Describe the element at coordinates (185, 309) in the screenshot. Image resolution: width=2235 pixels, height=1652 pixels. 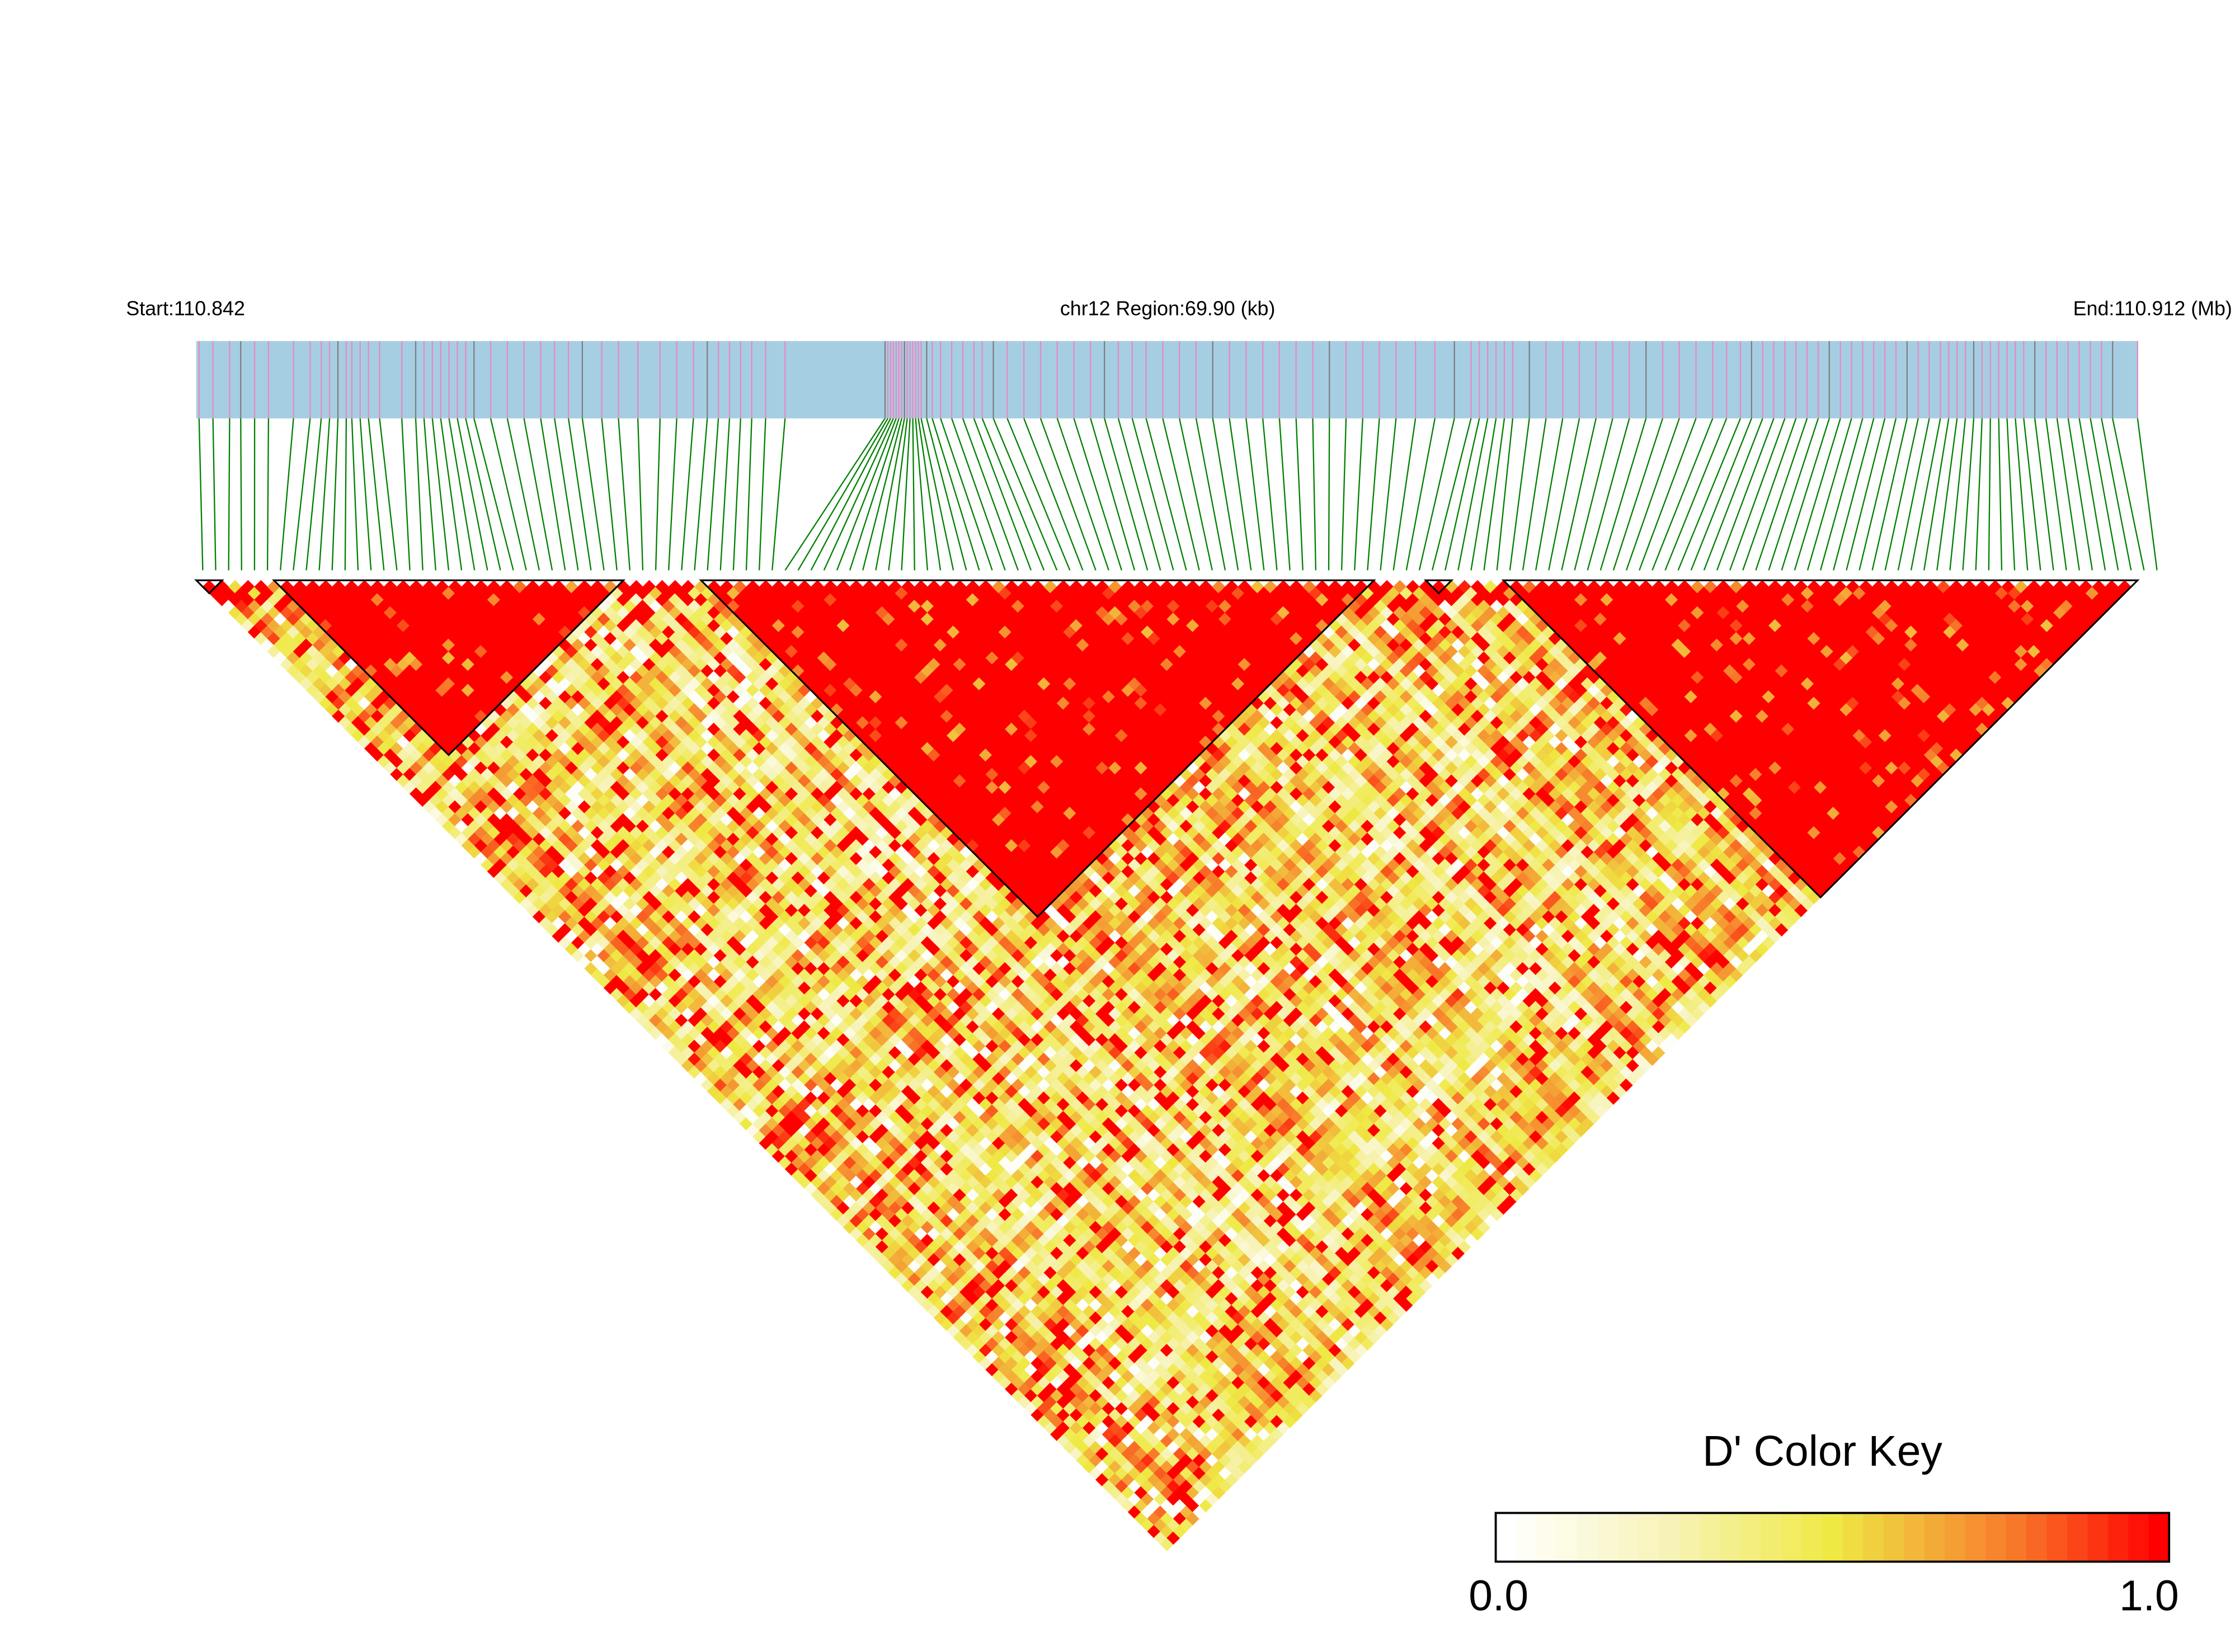
I see `region-start-label: Start:110.842` at that location.